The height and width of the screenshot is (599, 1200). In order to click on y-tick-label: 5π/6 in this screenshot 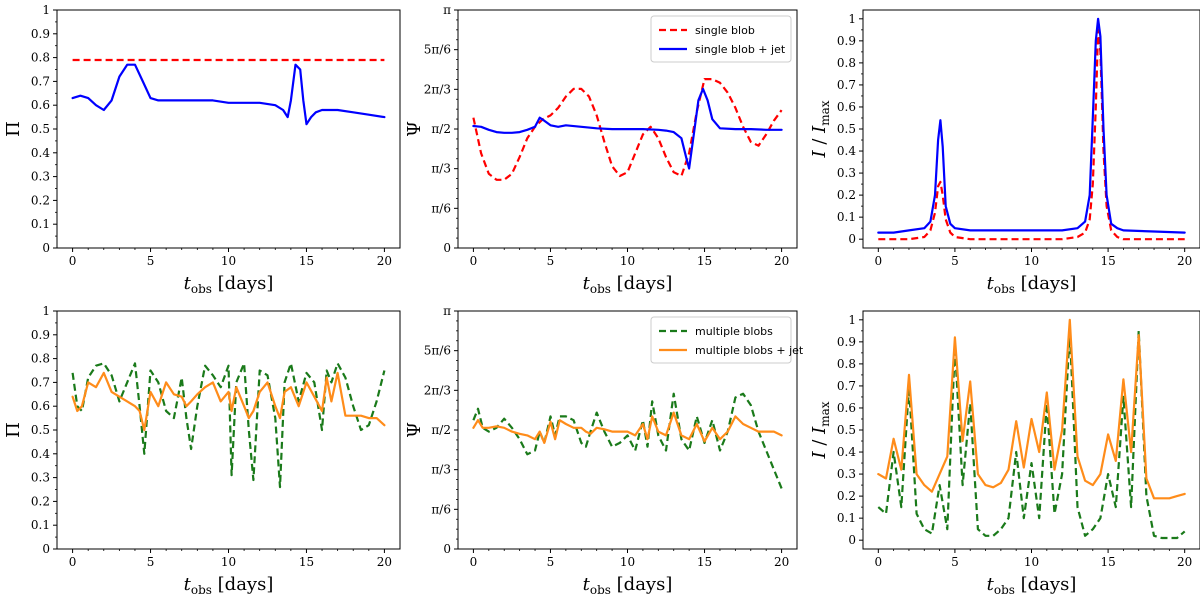, I will do `click(437, 50)`.